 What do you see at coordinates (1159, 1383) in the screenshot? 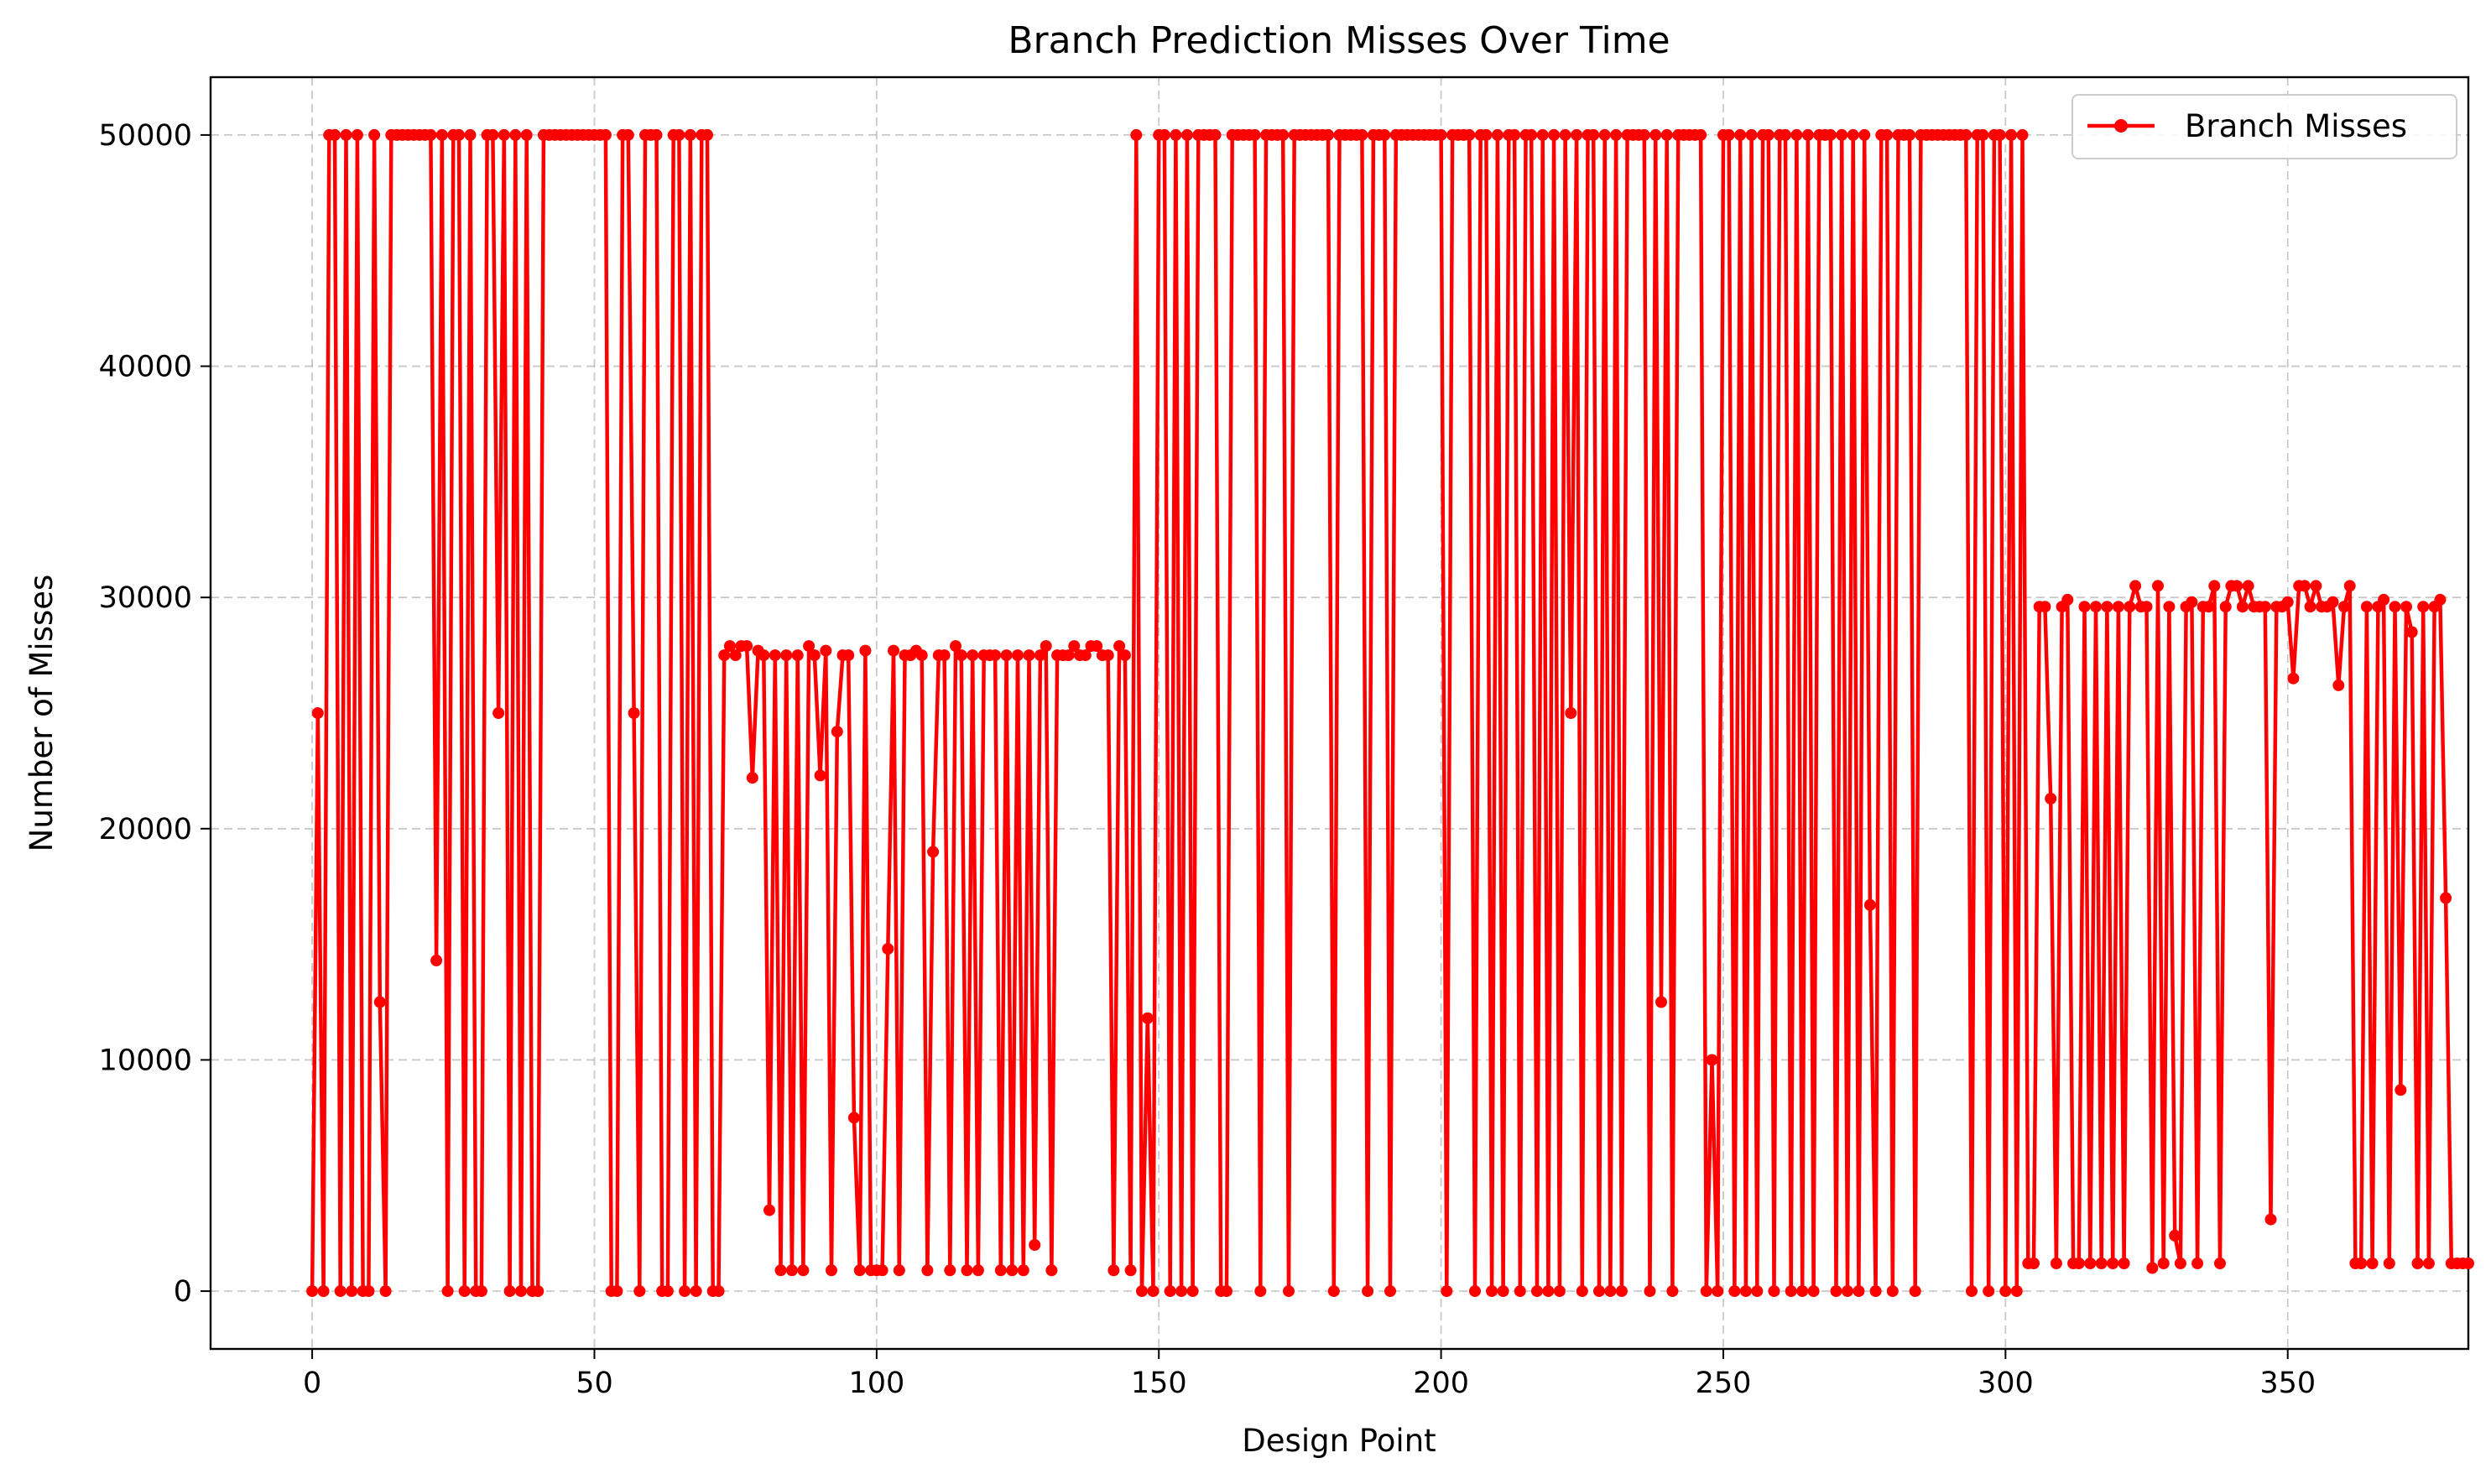
I see `x-tick-label: 150` at bounding box center [1159, 1383].